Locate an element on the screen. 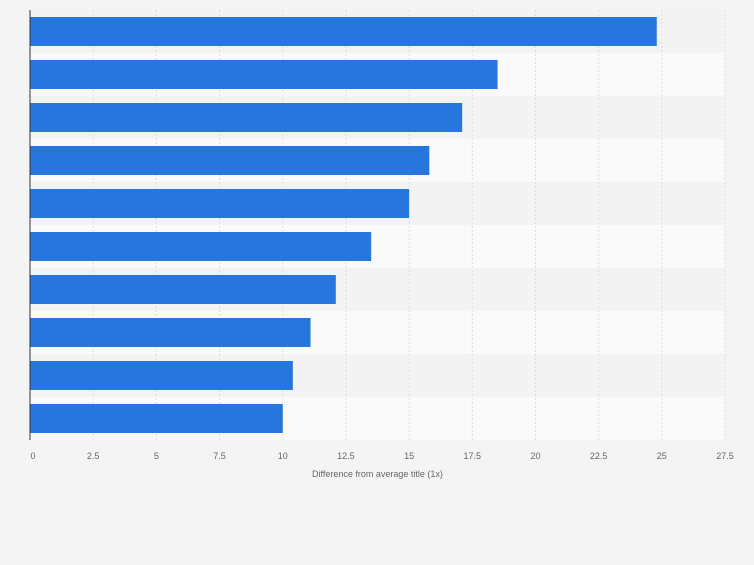  x-tick-label: 2.5 is located at coordinates (93, 456).